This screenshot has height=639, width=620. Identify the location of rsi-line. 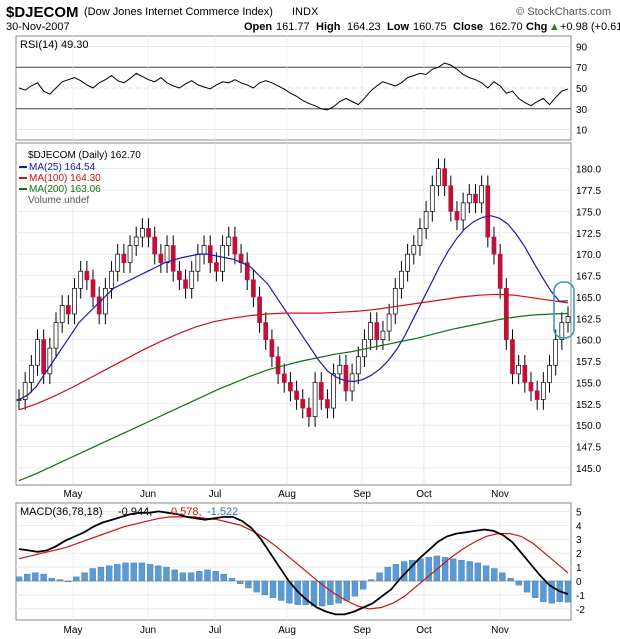
(293, 86).